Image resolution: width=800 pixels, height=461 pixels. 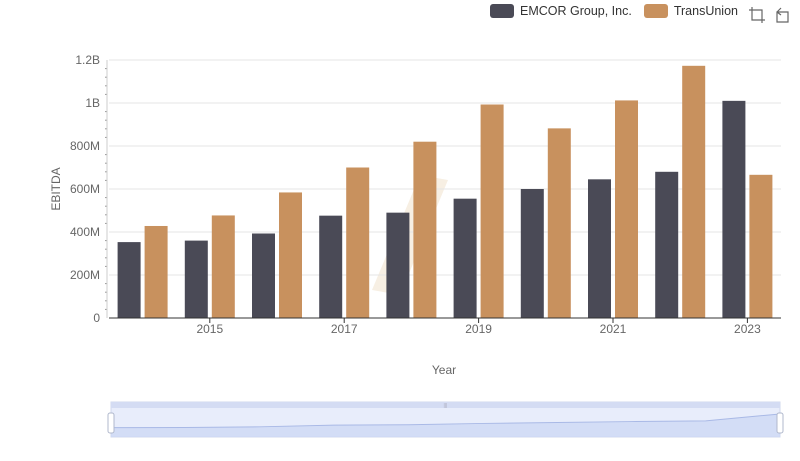 I want to click on slider-top-bar, so click(x=445, y=405).